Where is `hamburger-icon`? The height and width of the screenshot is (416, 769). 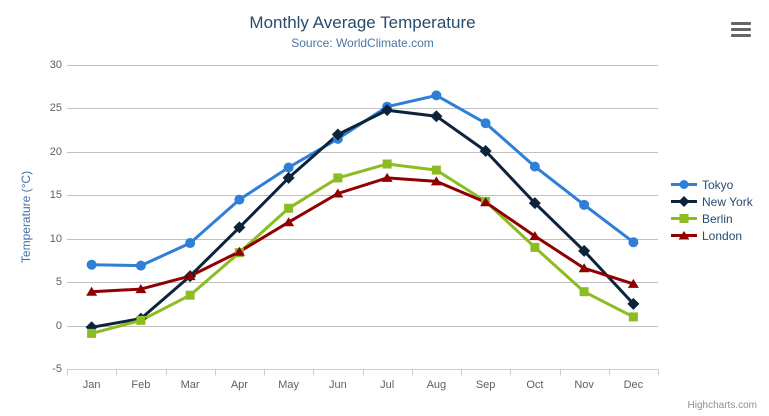 hamburger-icon is located at coordinates (741, 29).